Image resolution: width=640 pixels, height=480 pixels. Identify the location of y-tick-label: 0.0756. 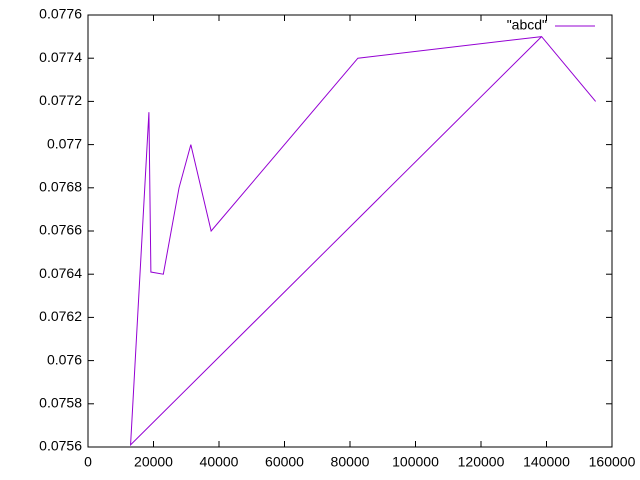
(60, 446).